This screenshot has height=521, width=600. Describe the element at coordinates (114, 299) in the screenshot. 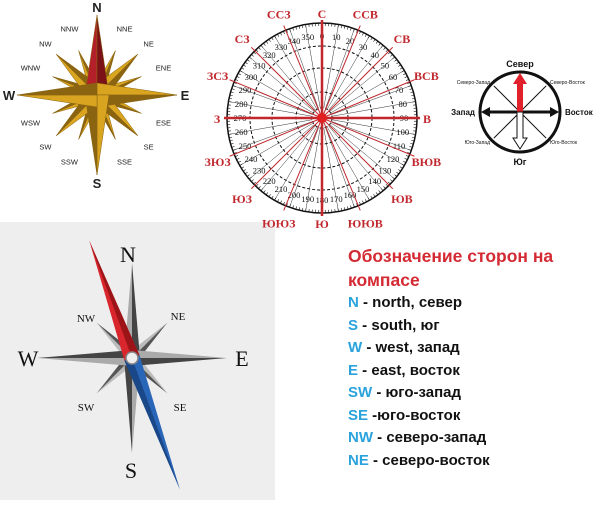

I see `needle-north-shade` at that location.